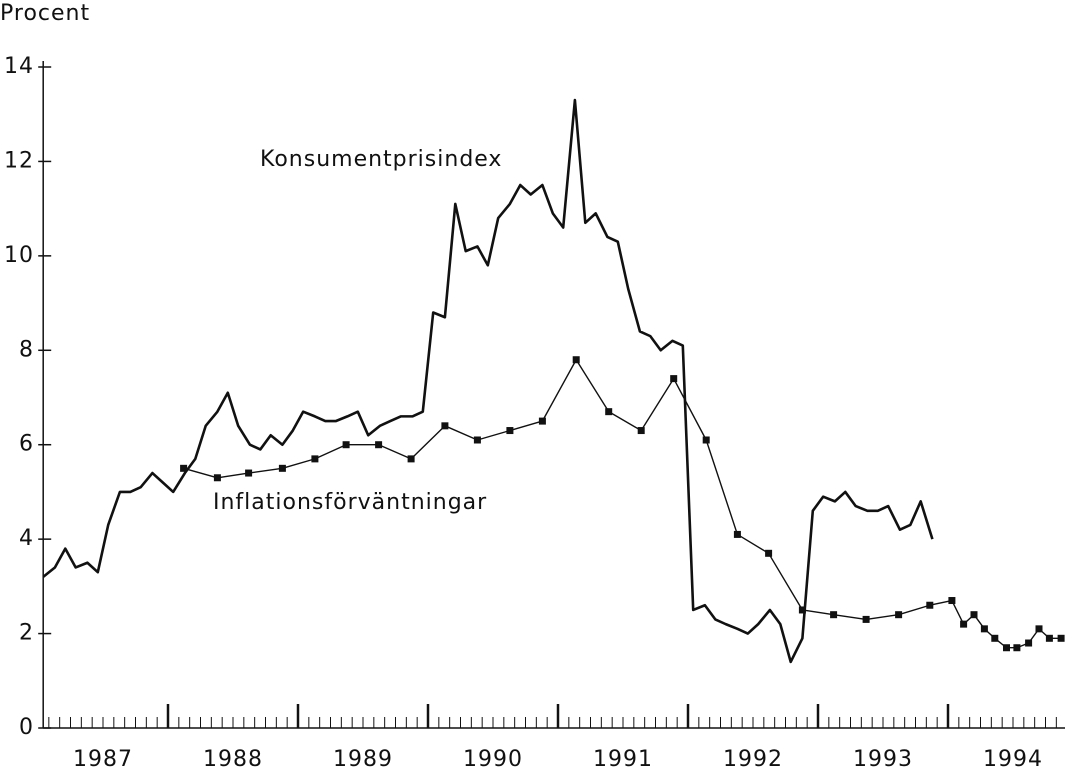  I want to click on y-tick-label: 8, so click(26, 349).